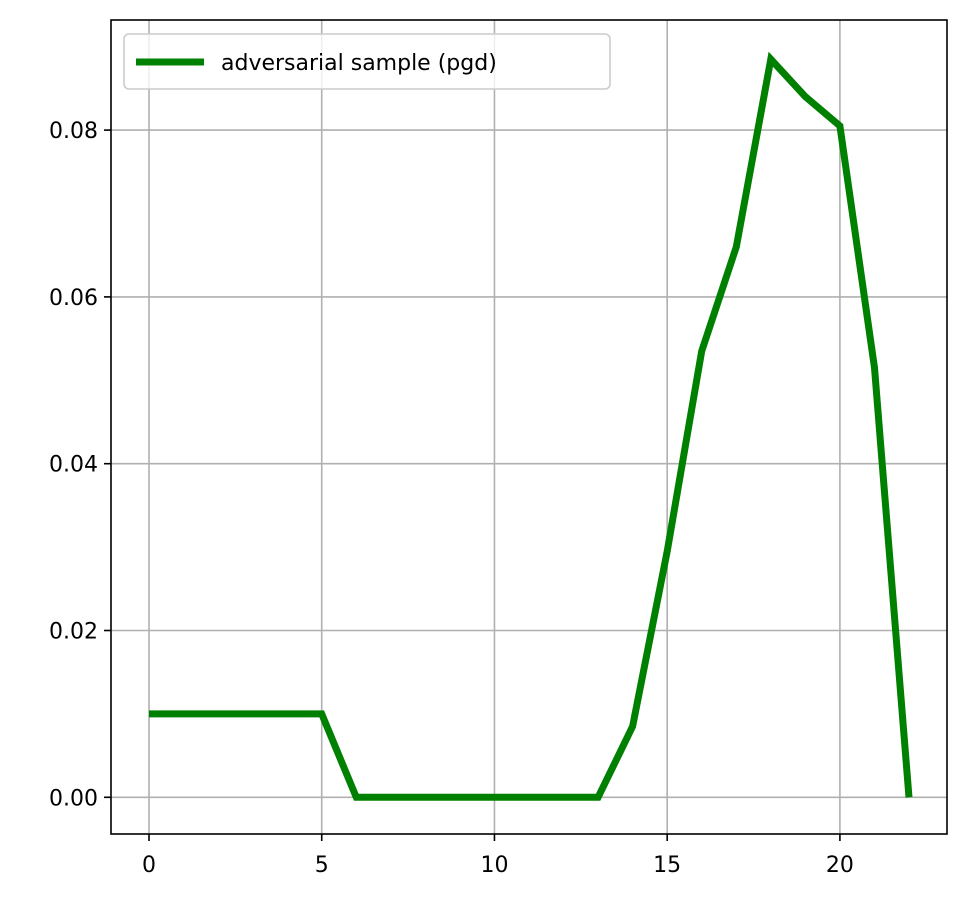  I want to click on y-tick-label: 0.06, so click(73, 298).